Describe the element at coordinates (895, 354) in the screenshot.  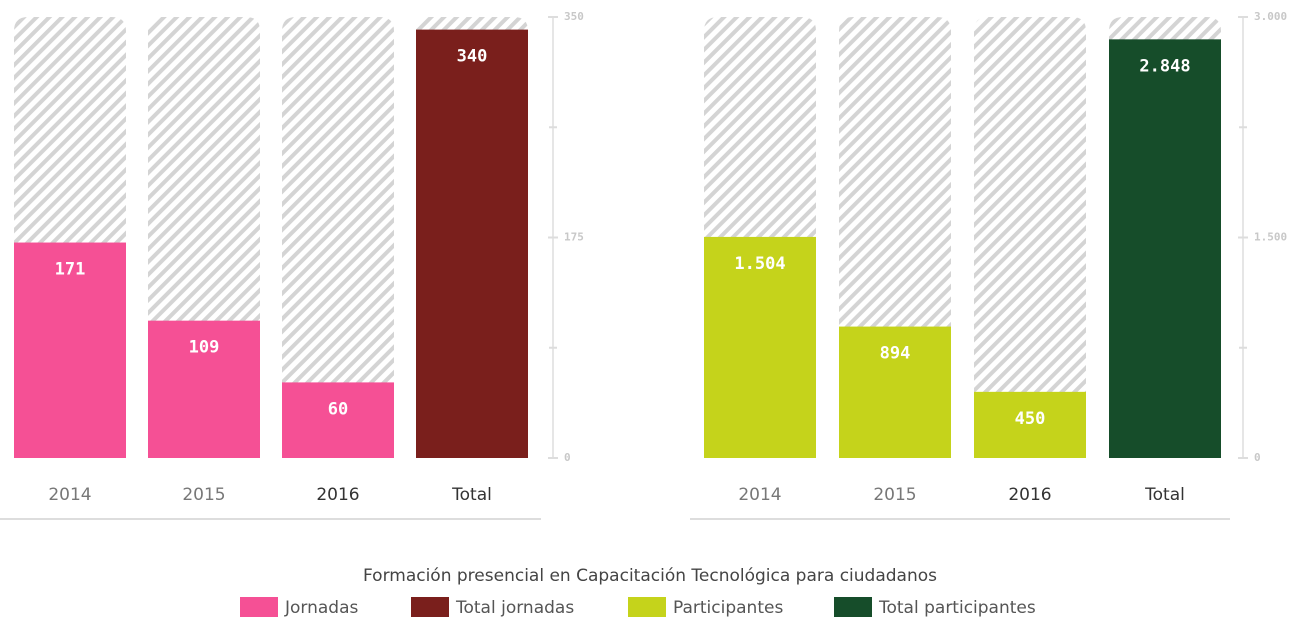
I see `value-label: 894` at that location.